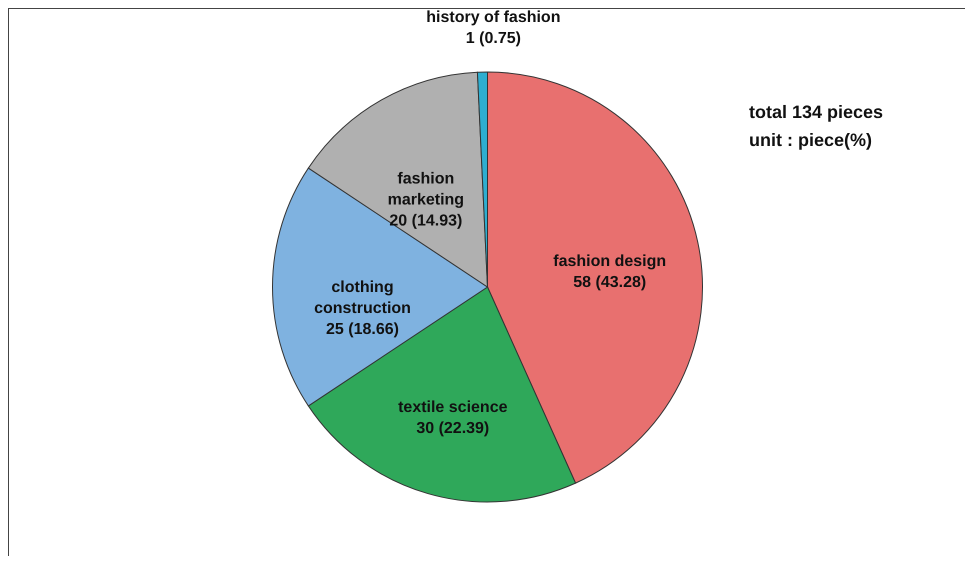 The width and height of the screenshot is (975, 566). What do you see at coordinates (609, 282) in the screenshot?
I see `data-label: 58 (43.28)` at bounding box center [609, 282].